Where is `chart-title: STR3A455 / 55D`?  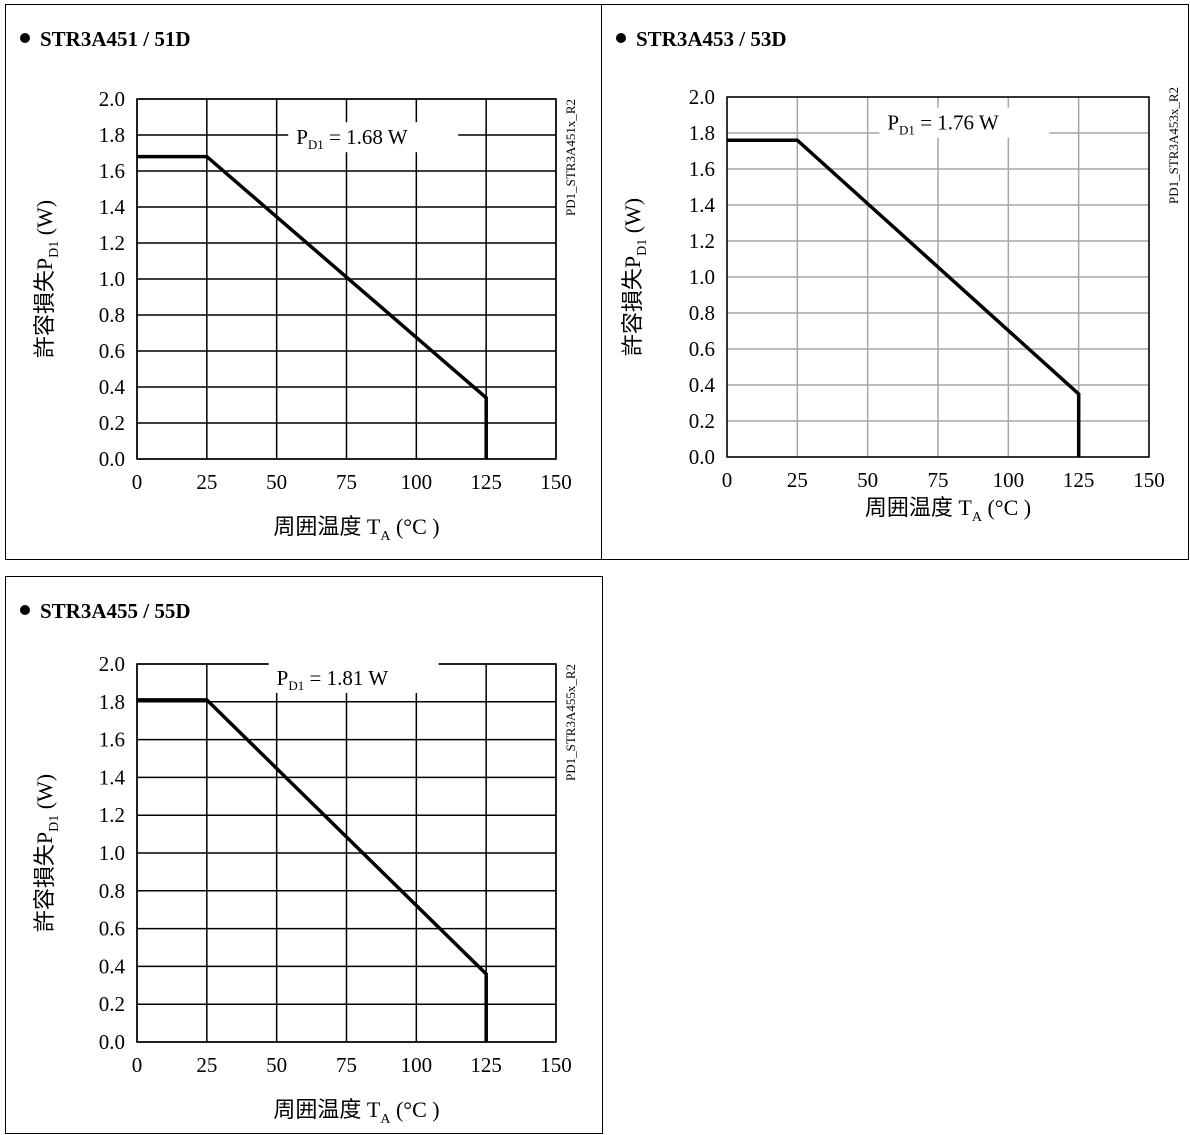
chart-title: STR3A455 / 55D is located at coordinates (105, 611).